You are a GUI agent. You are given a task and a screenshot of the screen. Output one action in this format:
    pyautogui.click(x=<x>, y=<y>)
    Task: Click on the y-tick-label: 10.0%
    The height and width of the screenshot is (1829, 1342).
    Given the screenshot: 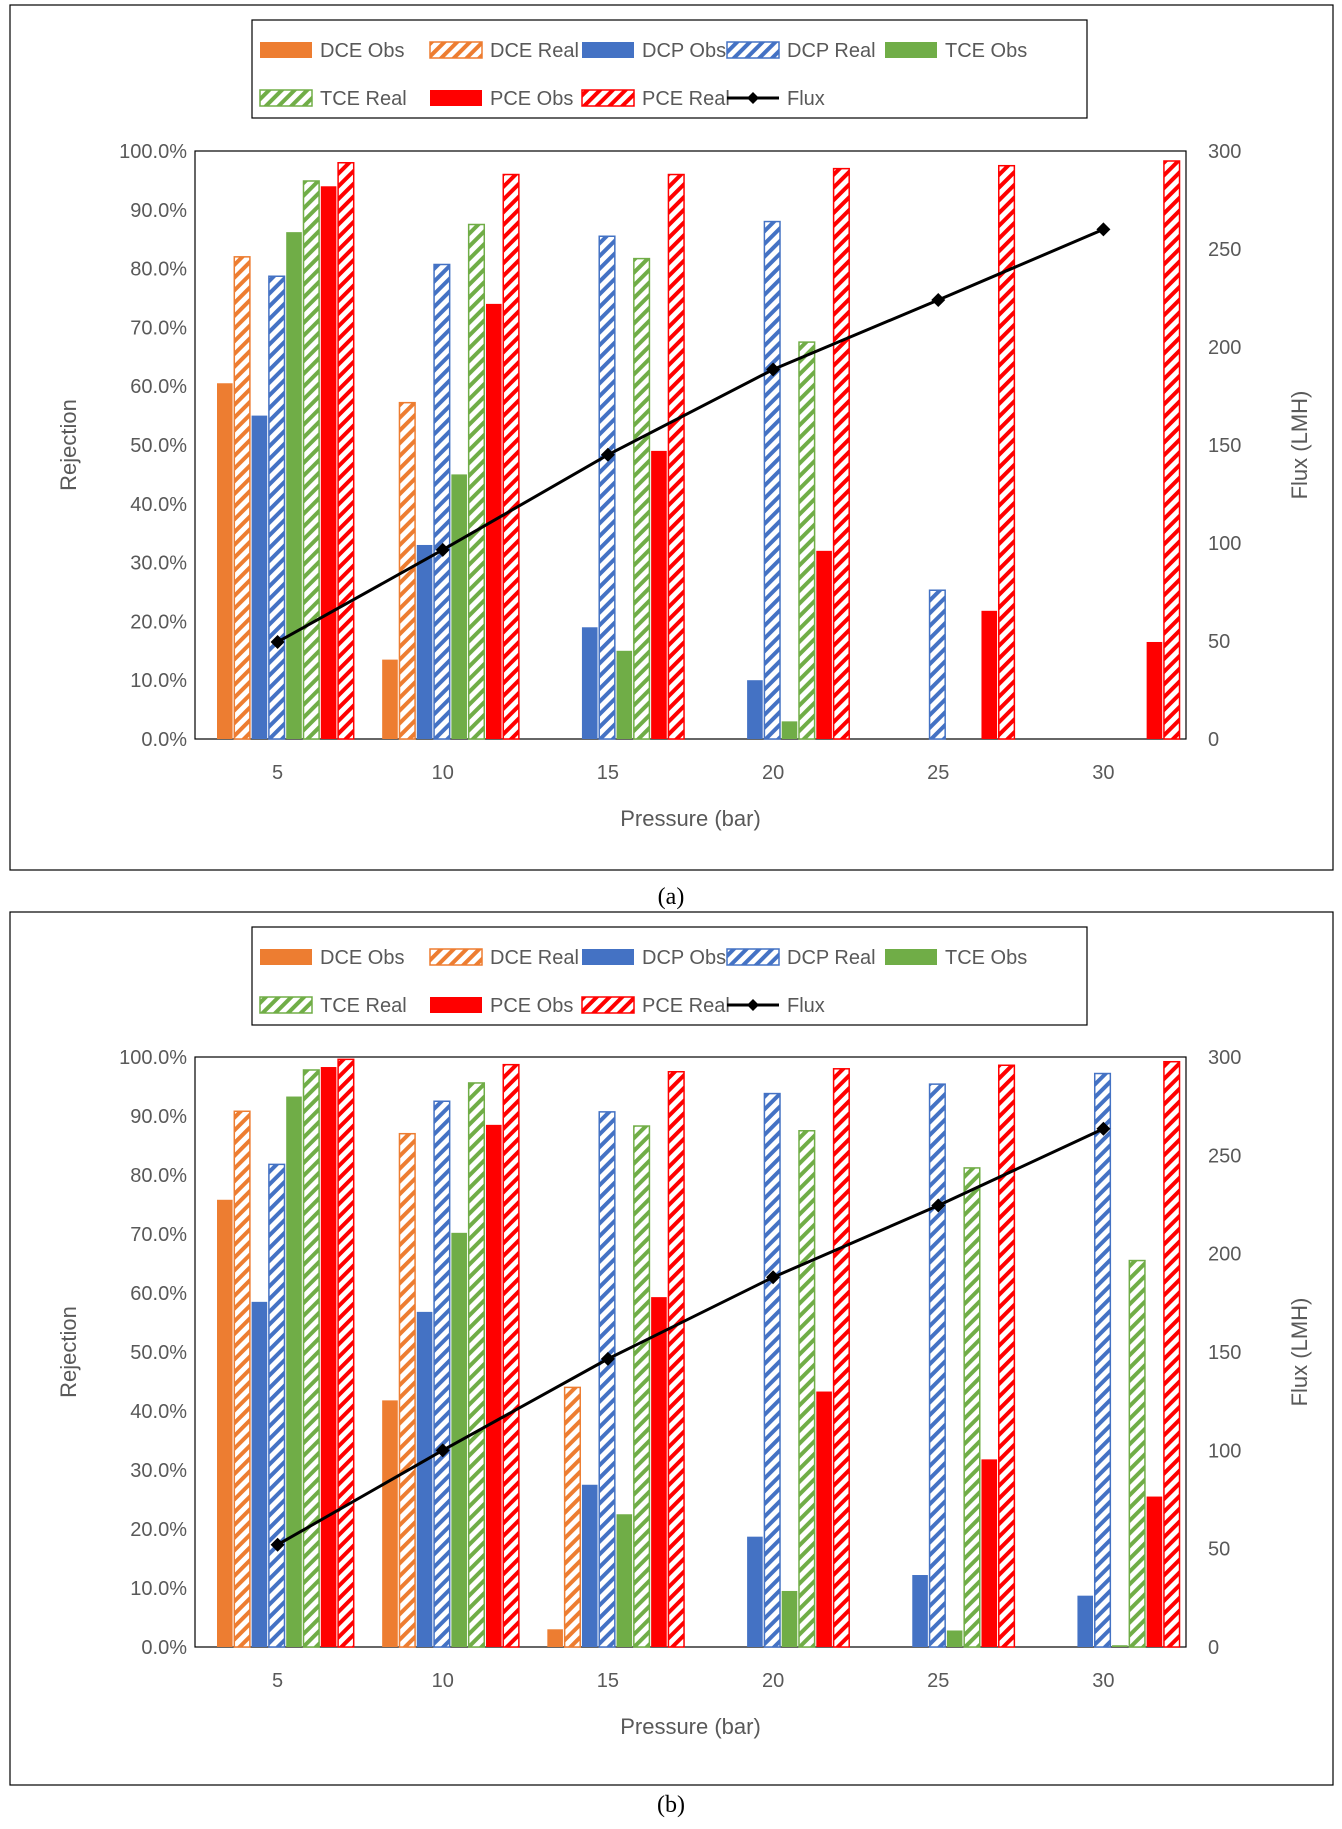 What is the action you would take?
    pyautogui.click(x=158, y=681)
    